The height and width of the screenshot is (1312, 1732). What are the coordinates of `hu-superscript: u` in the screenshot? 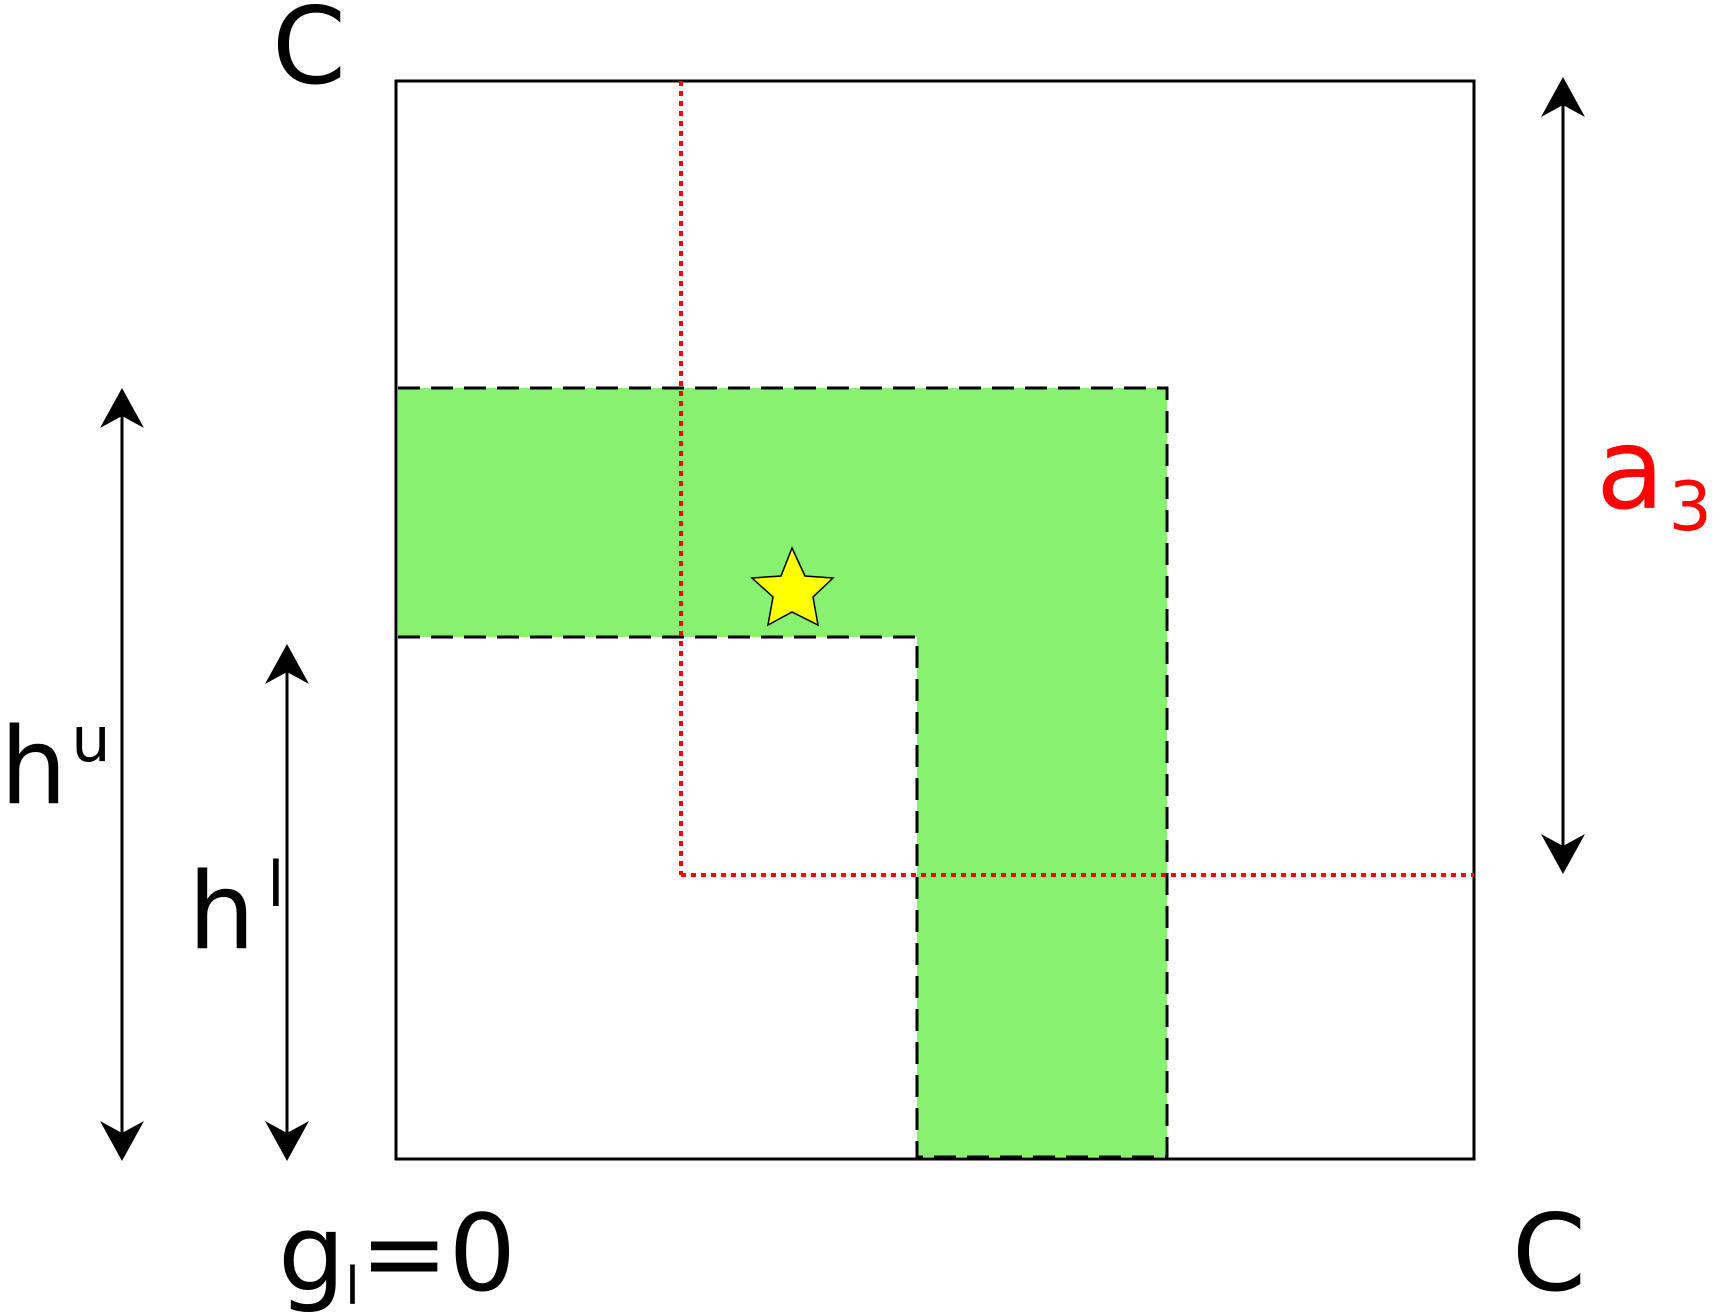 It's located at (90, 739).